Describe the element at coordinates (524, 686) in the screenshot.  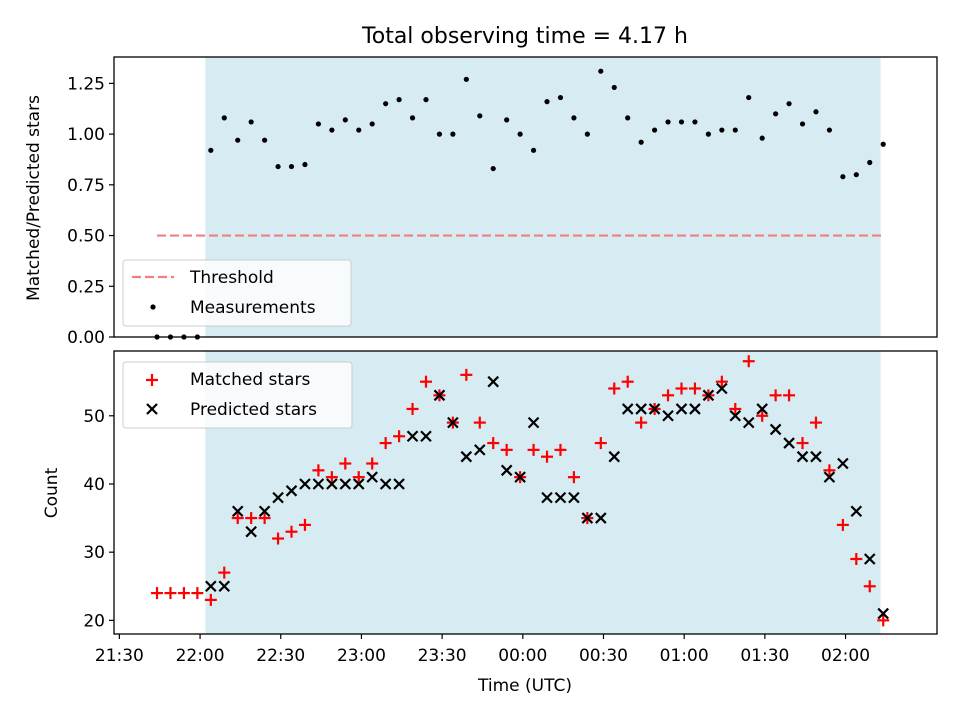
I see `x-axis-label: Time (UTC)` at that location.